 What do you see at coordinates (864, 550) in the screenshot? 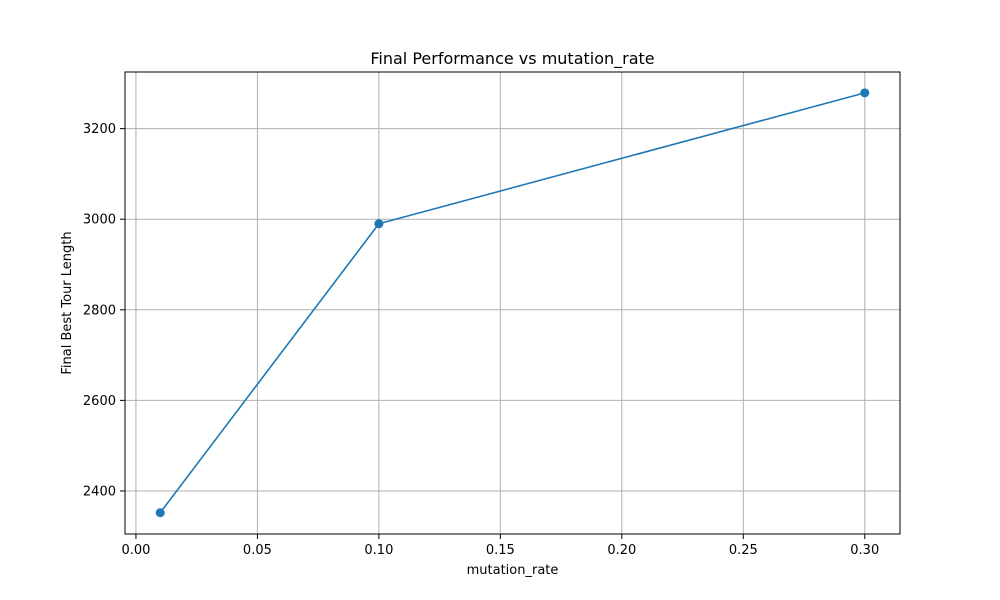
I see `x-tick-label: 0.30` at bounding box center [864, 550].